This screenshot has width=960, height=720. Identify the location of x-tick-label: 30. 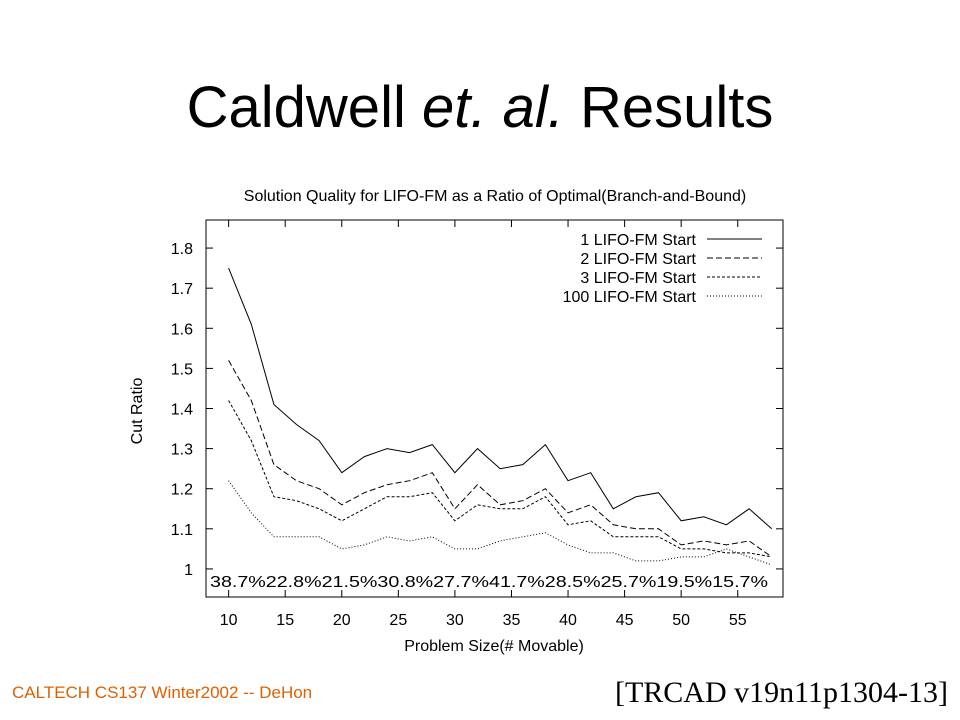
(455, 620).